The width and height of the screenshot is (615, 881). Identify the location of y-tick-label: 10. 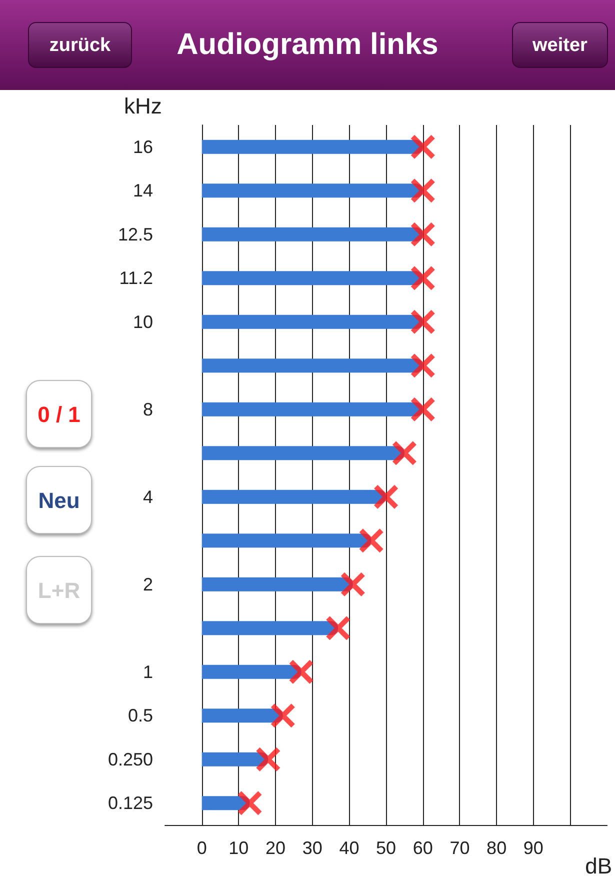
(142, 322).